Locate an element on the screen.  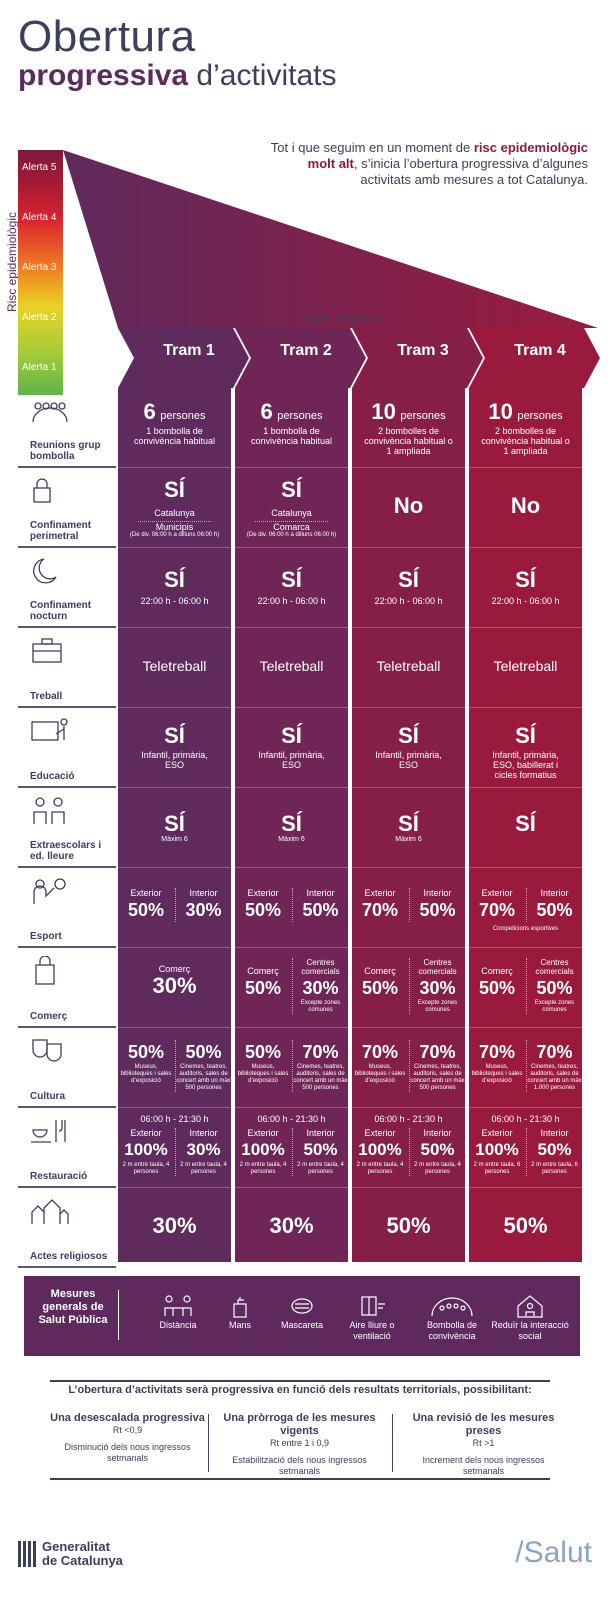
teacher-board-icon is located at coordinates (50, 731).